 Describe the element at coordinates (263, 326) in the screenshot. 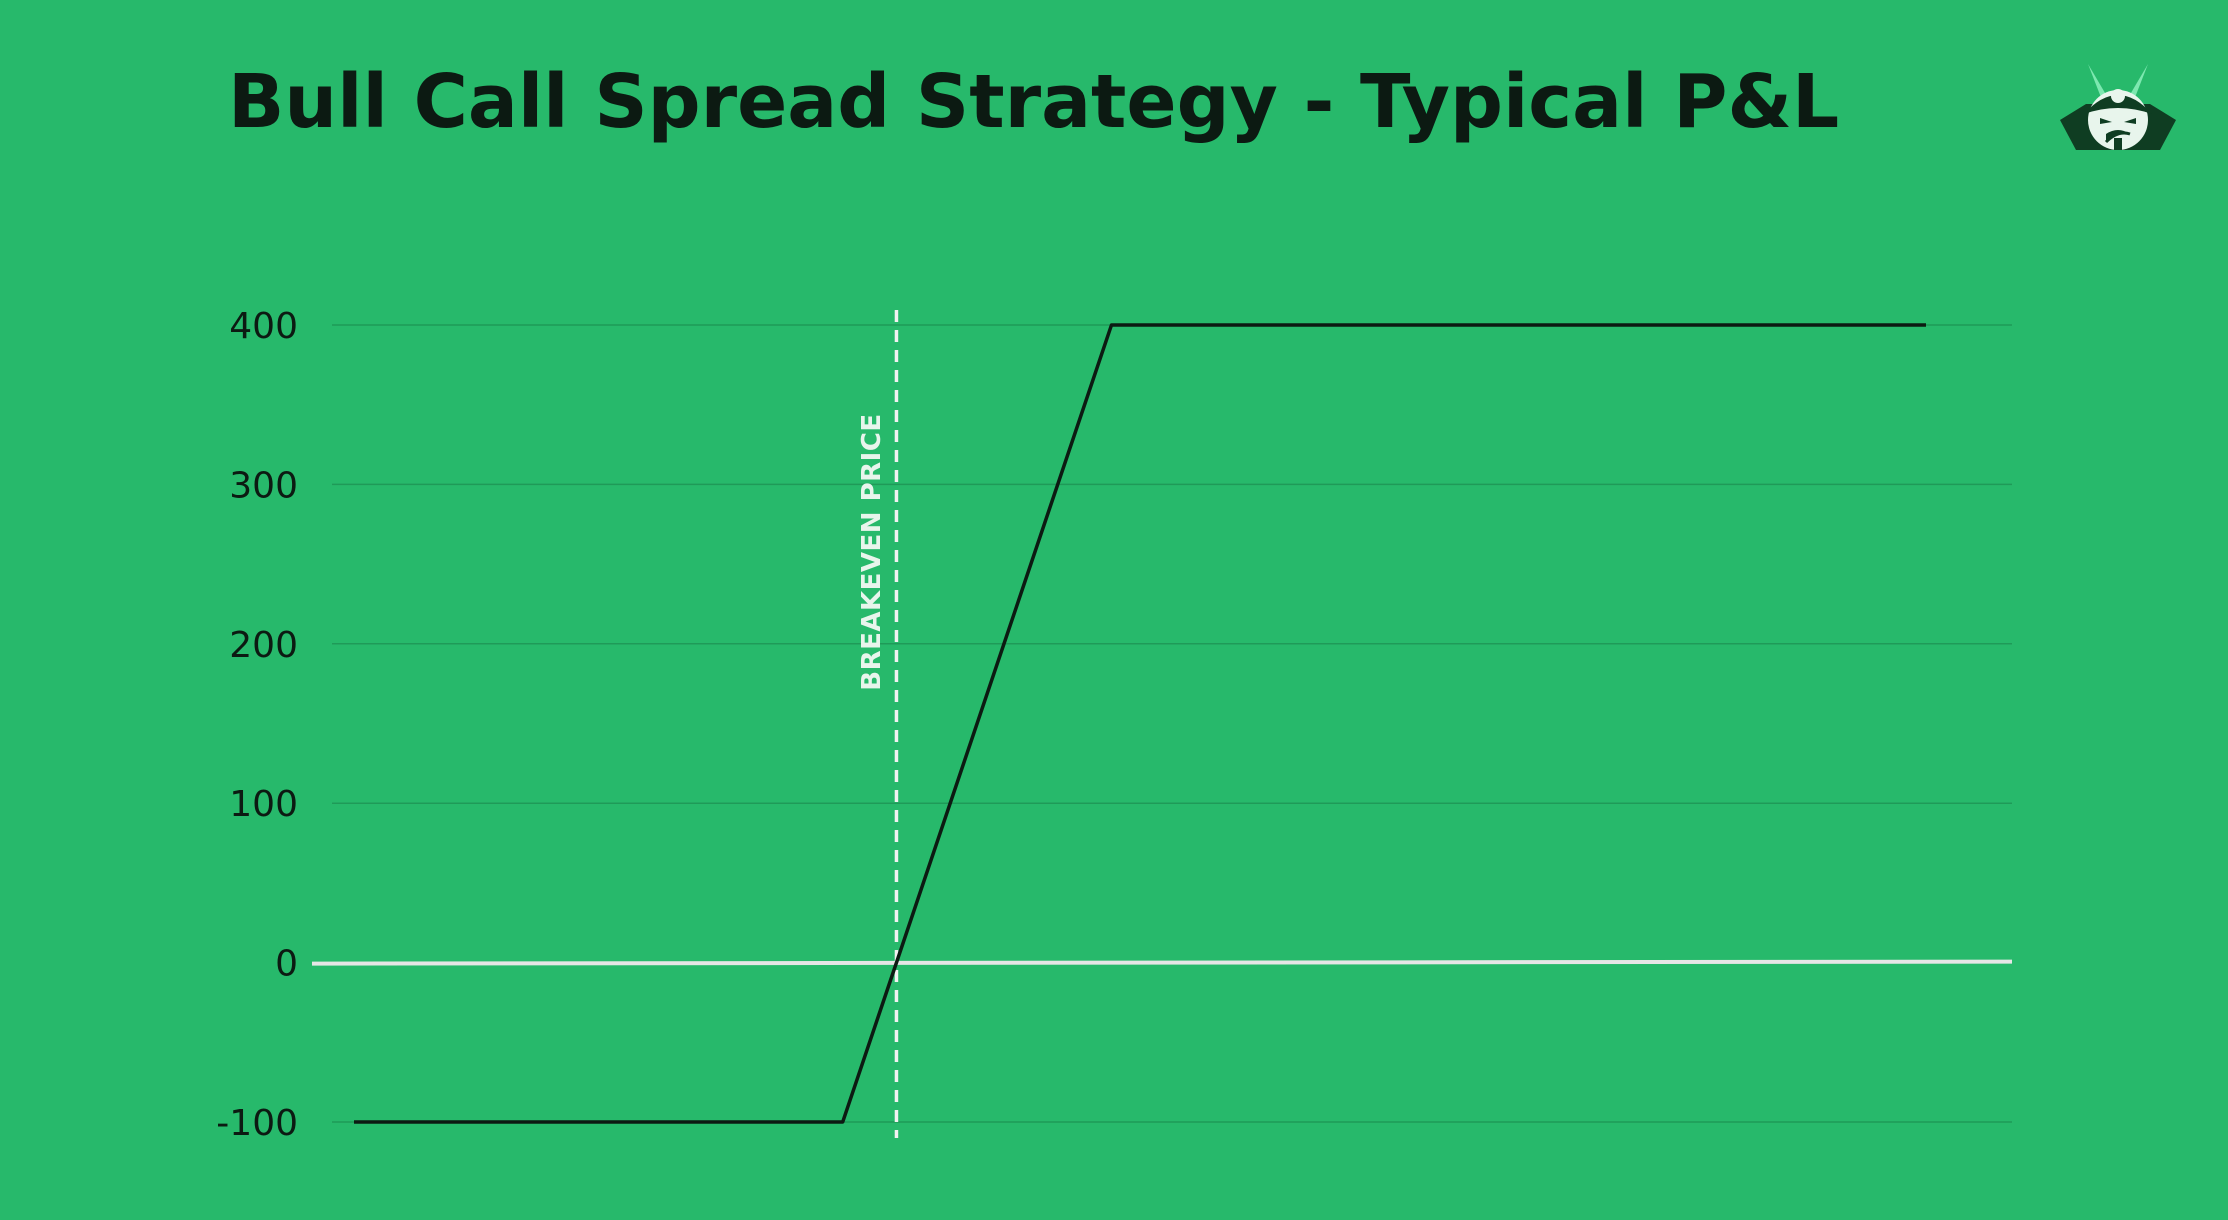

I see `y-tick-label: 400` at that location.